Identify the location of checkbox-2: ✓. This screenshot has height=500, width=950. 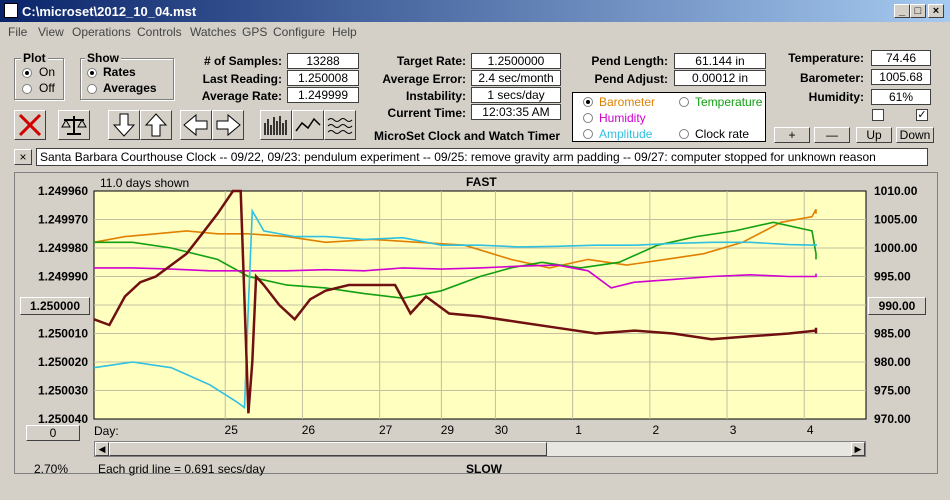
(922, 115).